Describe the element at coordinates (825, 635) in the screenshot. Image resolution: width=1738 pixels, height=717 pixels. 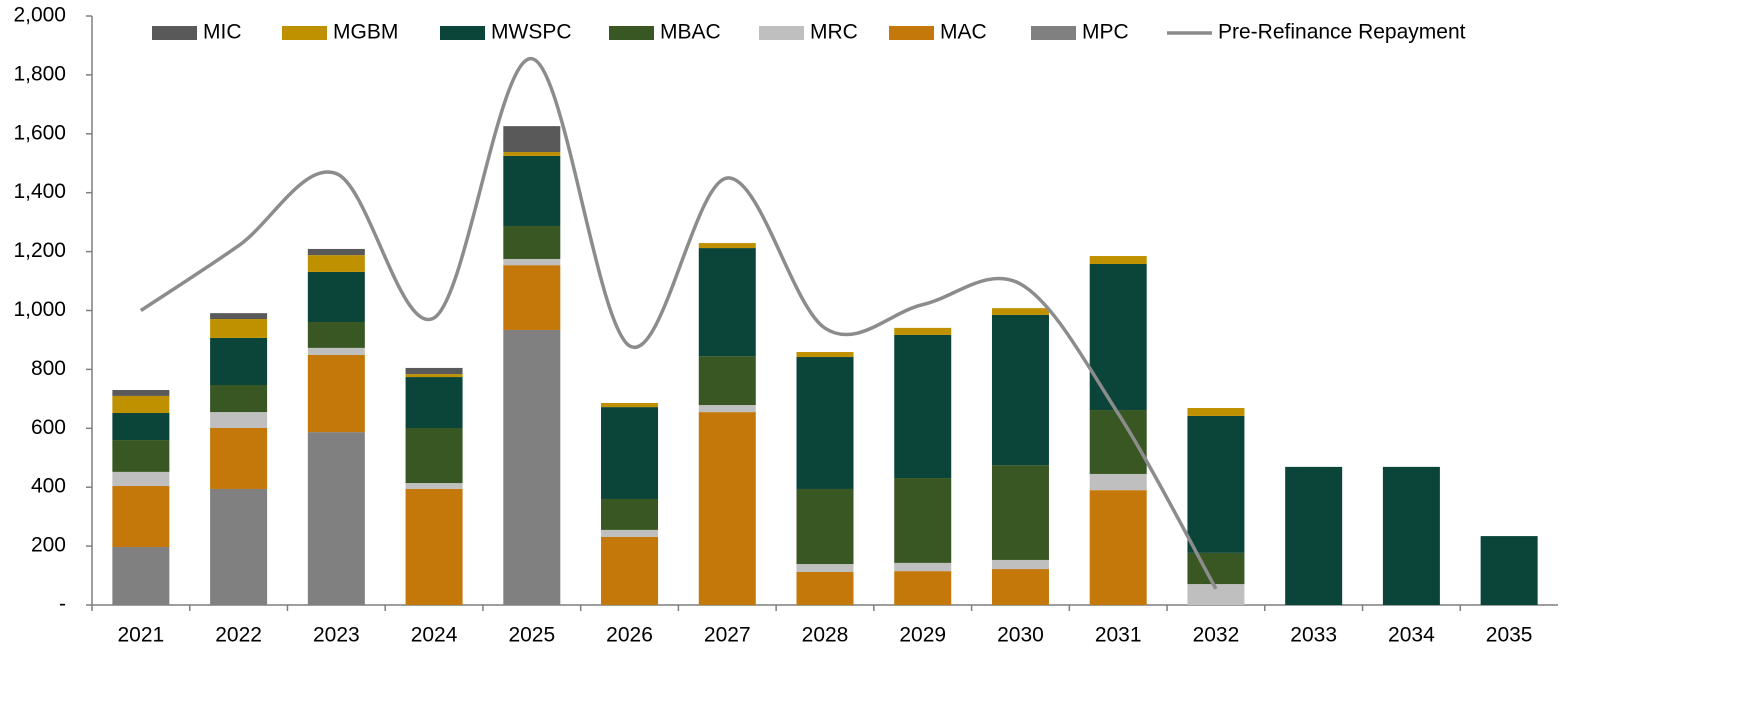
I see `x-tick-label: 2028` at that location.